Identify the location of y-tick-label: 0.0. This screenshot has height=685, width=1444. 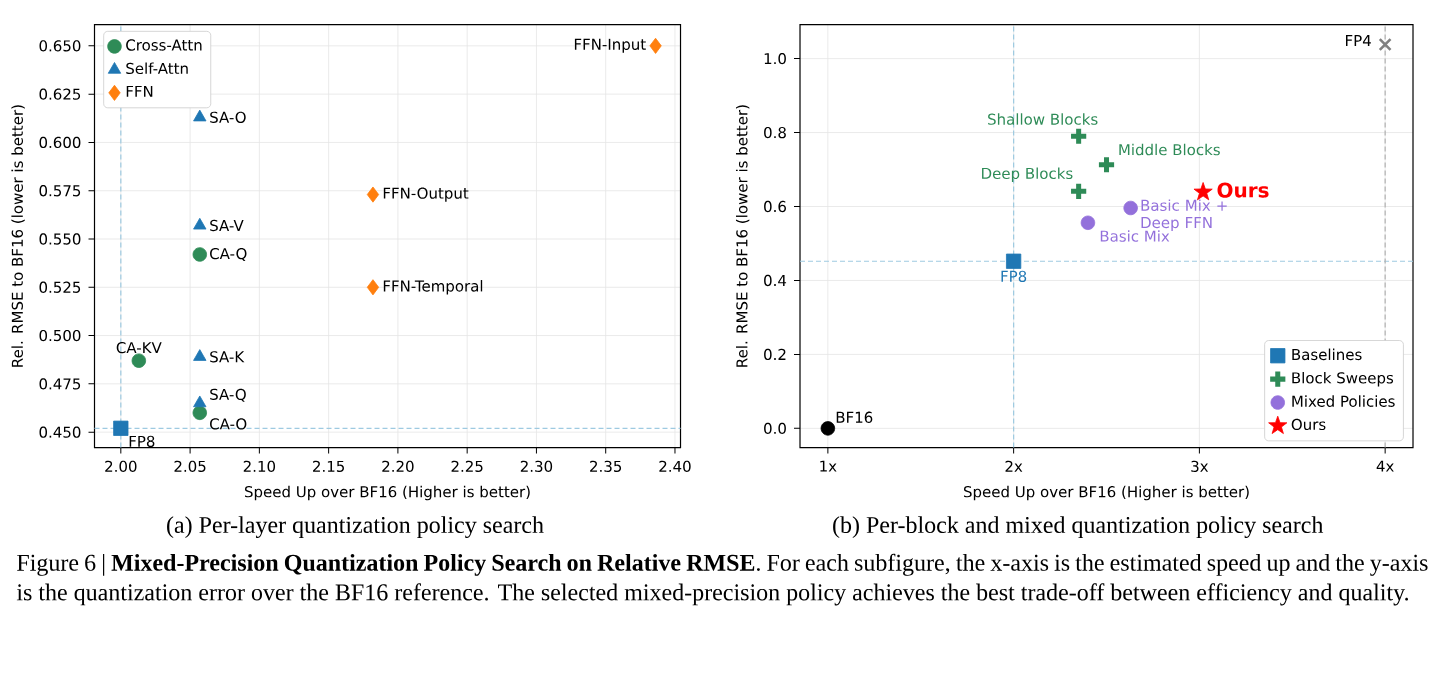
(775, 428).